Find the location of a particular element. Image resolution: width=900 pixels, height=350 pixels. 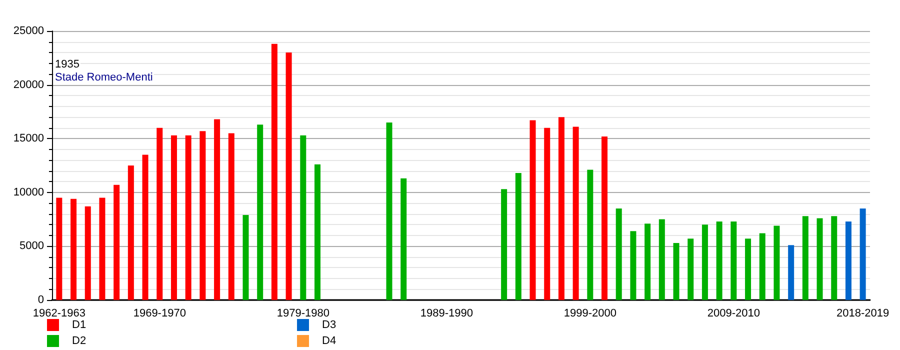

x-tick-label: 1969-1970 is located at coordinates (159, 314).